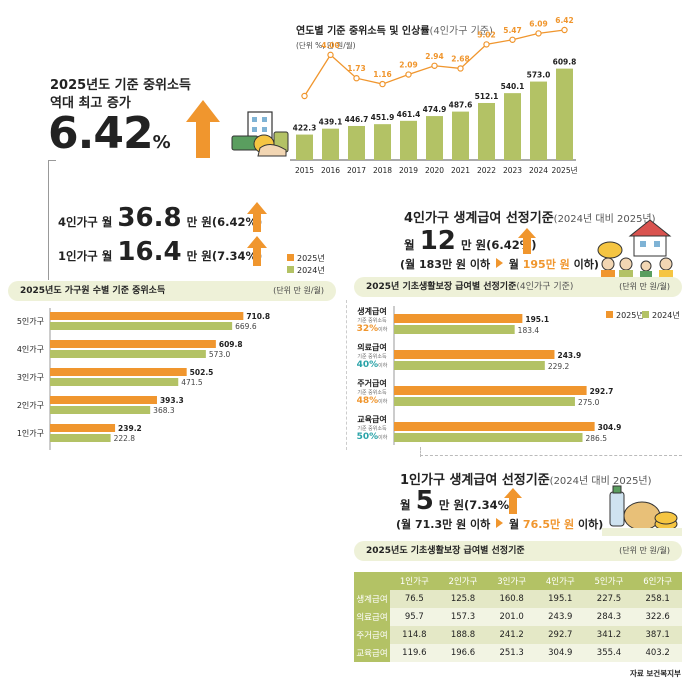 The image size is (690, 686). I want to click on legend-swatch-2024, so click(290, 269).